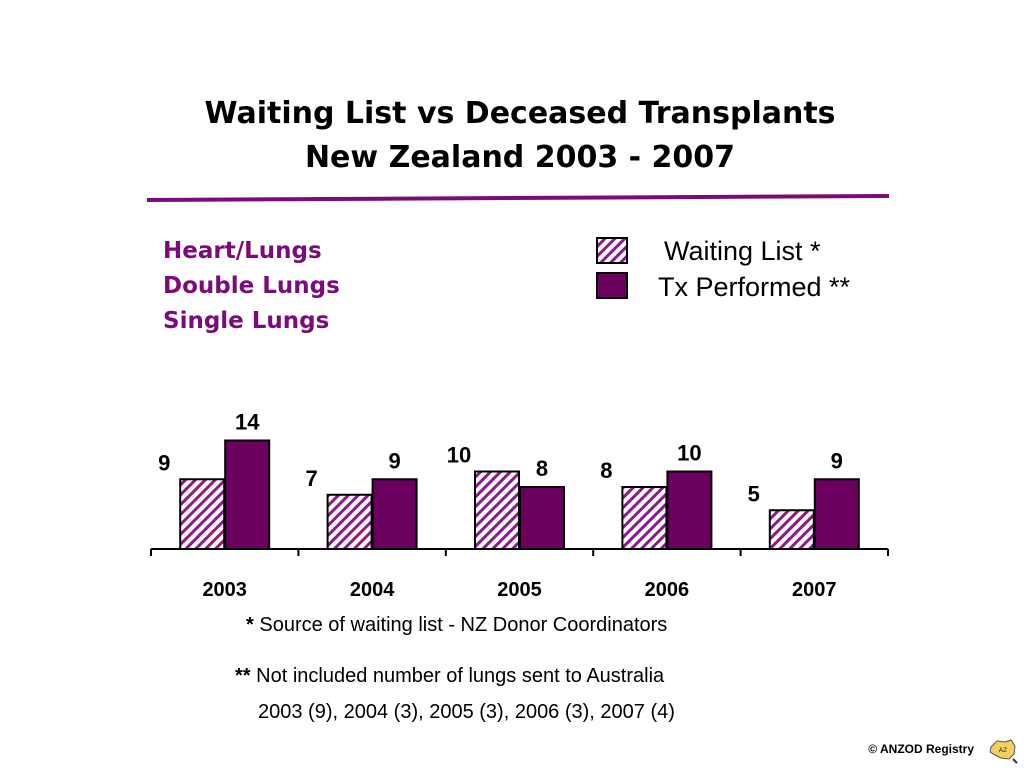  Describe the element at coordinates (246, 321) in the screenshot. I see `category-single-lungs: Single Lungs` at that location.